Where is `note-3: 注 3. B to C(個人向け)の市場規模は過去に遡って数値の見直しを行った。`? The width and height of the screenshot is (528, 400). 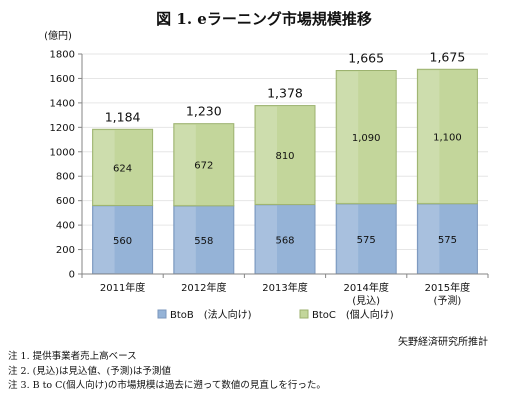
note-3: 注 3. B to C(個人向け)の市場規模は過去に遡って数値の見直しを行った。 is located at coordinates (167, 385).